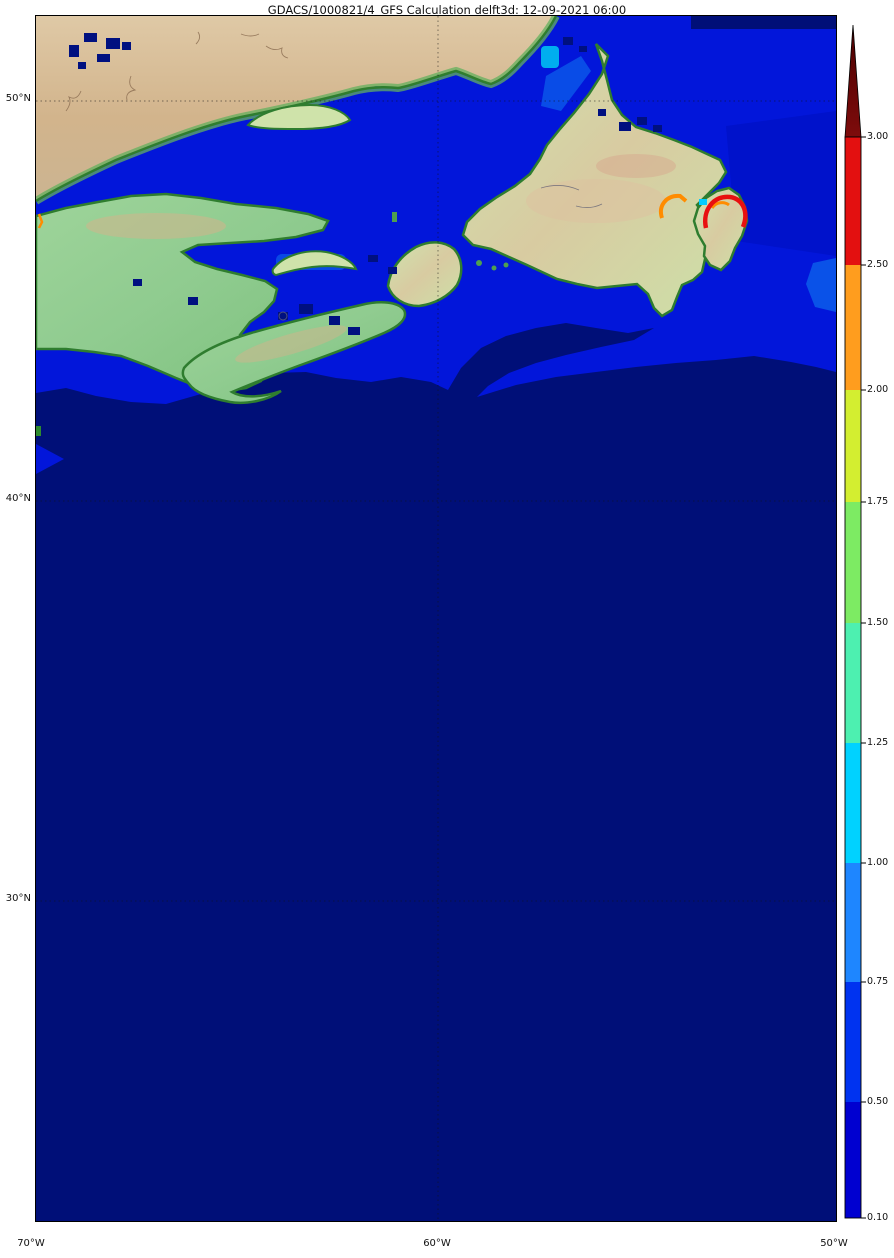 The width and height of the screenshot is (894, 1258). I want to click on newfoundland-ridge, so click(636, 166).